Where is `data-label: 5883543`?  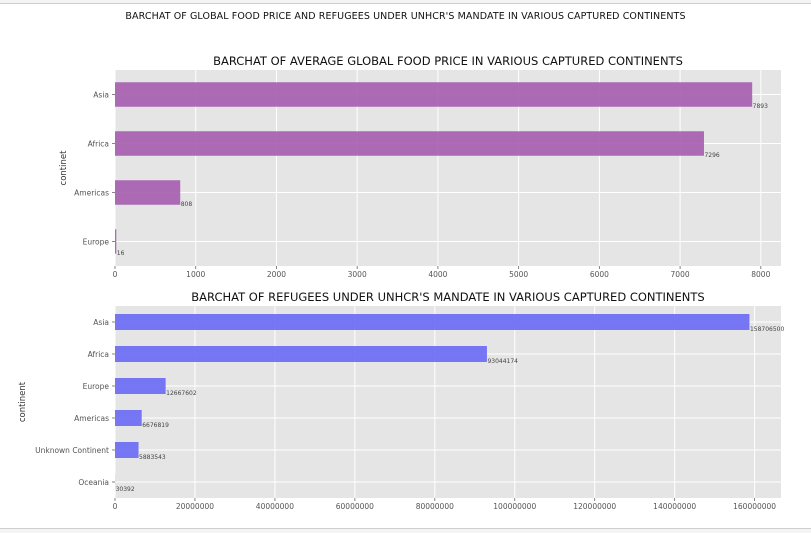
data-label: 5883543 is located at coordinates (152, 457).